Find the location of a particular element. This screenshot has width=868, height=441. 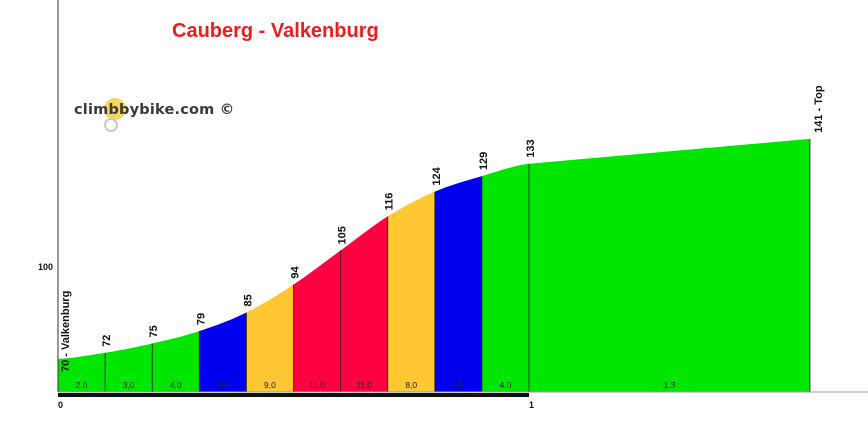

logo-rider-icon is located at coordinates (111, 125).